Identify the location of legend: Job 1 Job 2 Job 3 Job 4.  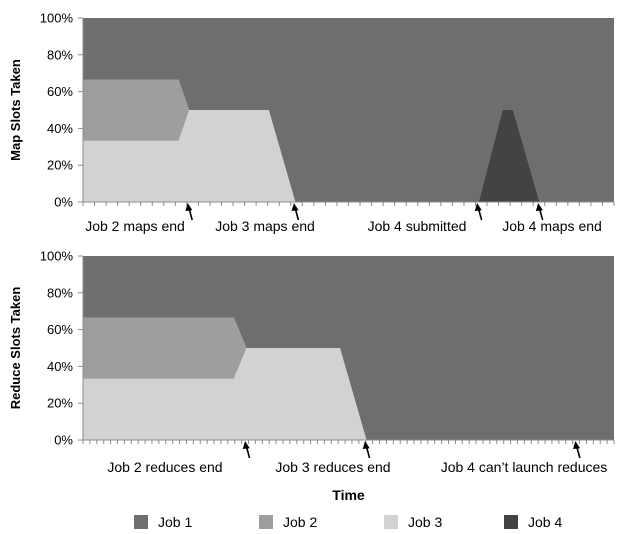
(310, 520).